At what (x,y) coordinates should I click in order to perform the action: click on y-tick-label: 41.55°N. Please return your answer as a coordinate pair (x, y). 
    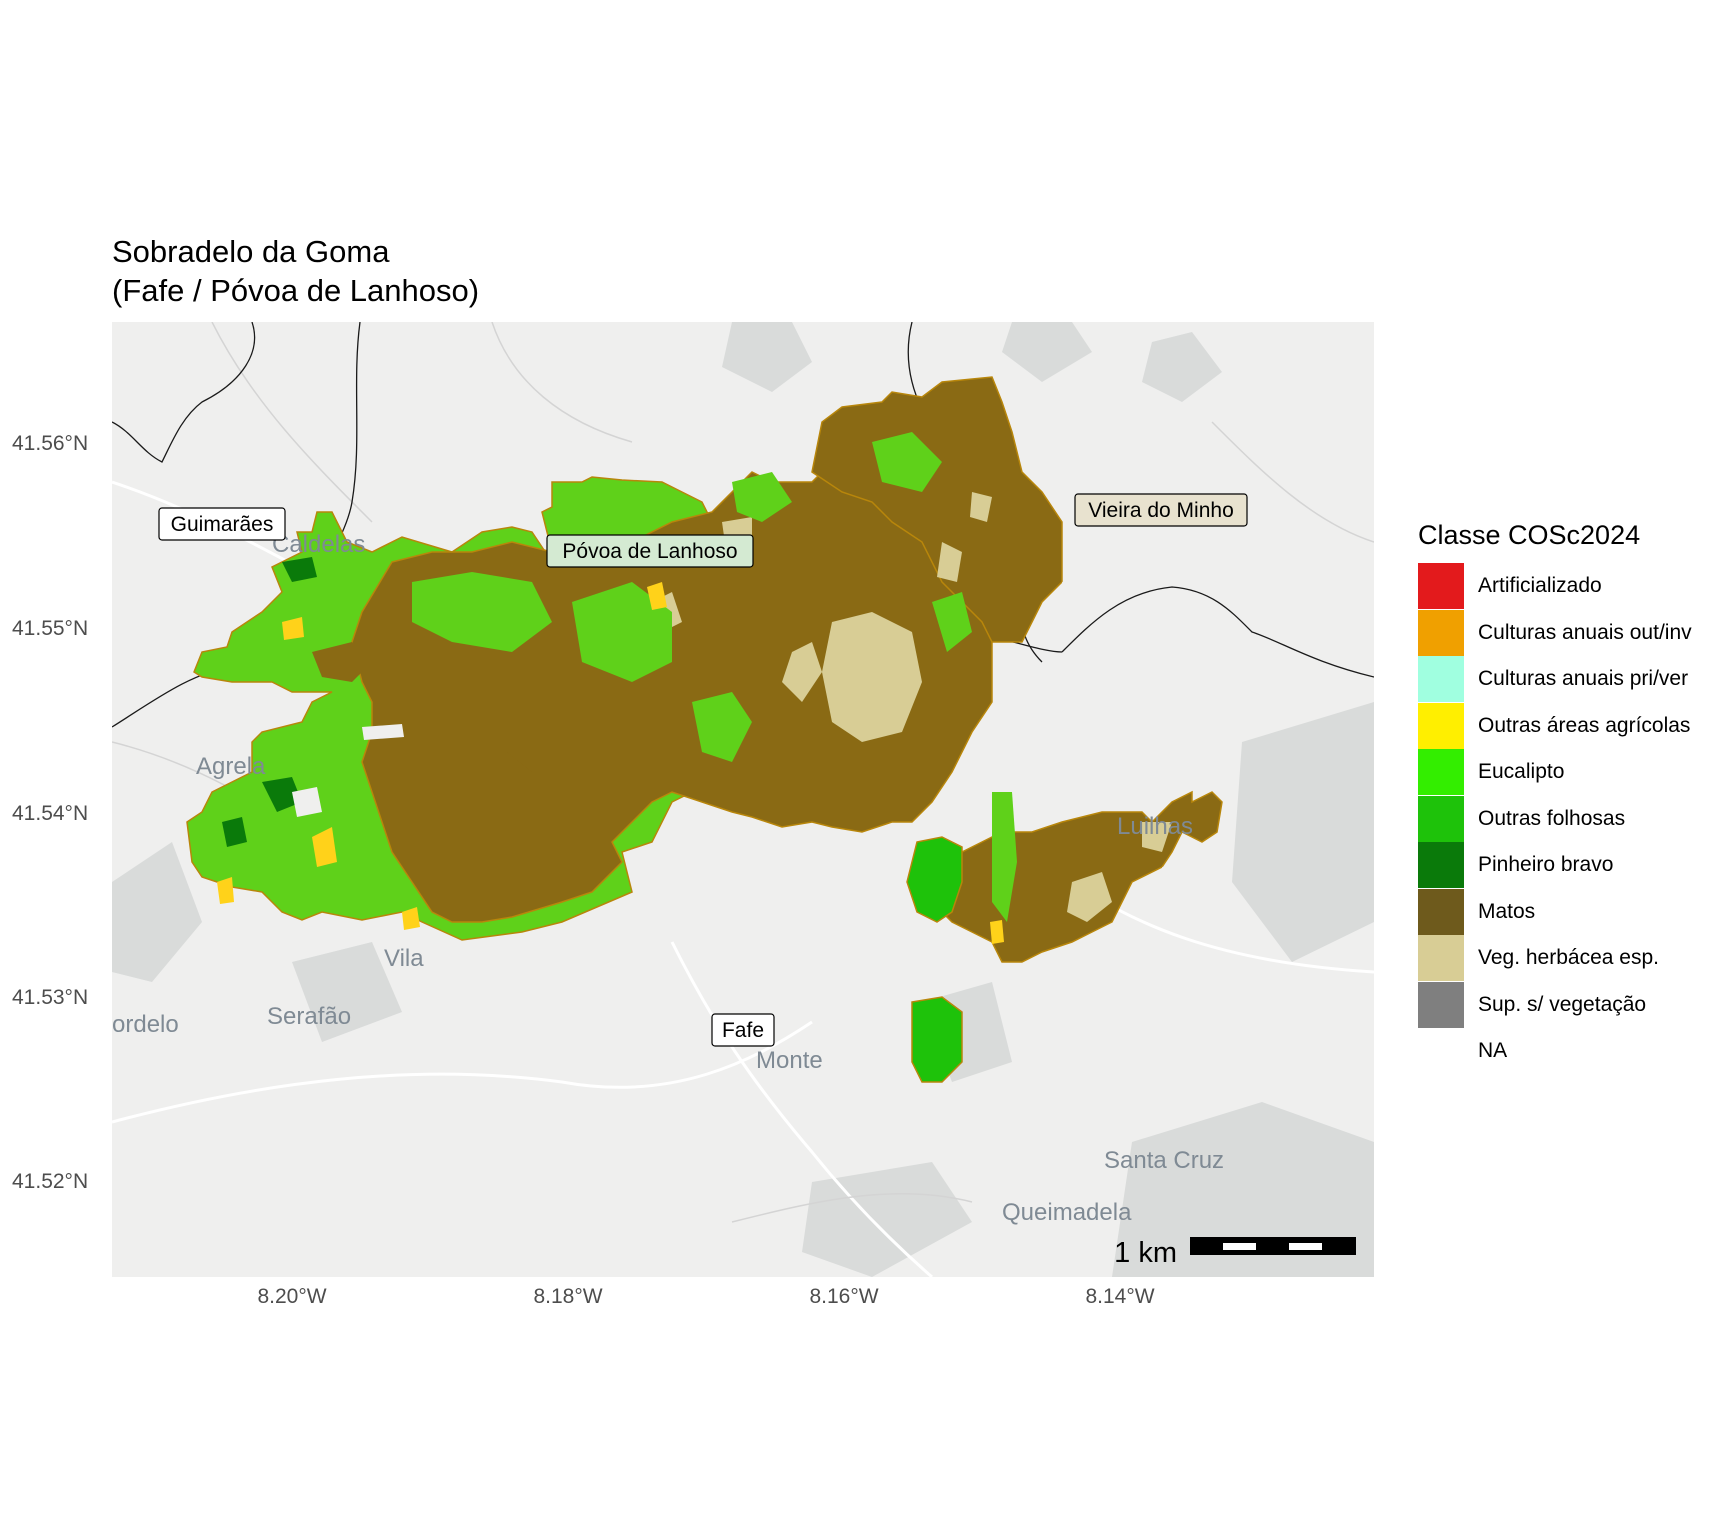
    Looking at the image, I should click on (50, 628).